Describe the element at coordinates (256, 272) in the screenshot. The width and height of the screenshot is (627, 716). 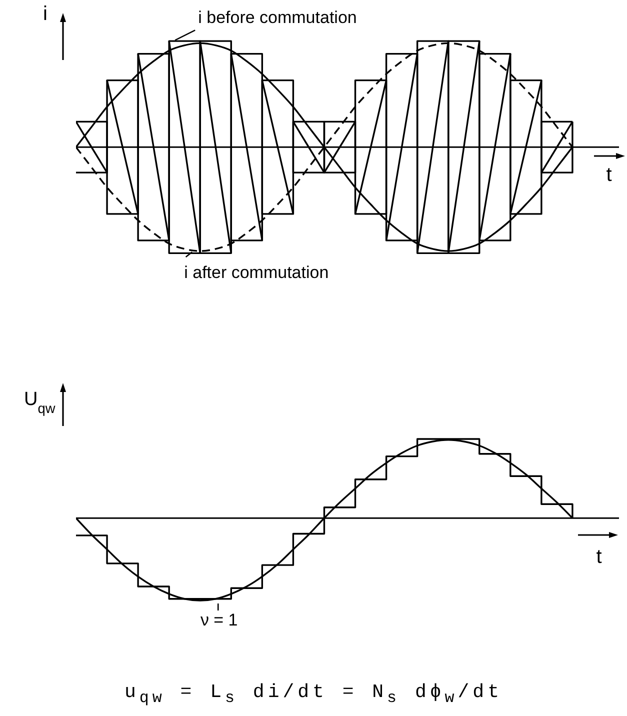
I see `legend-label: i after commutation` at that location.